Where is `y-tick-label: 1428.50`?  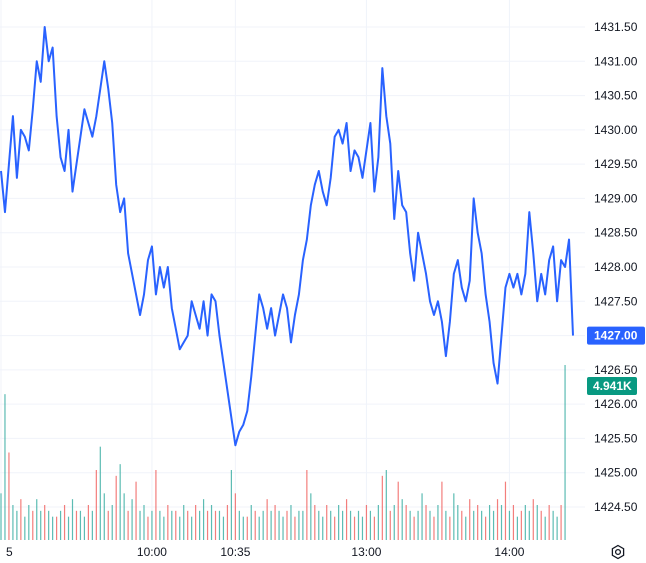
y-tick-label: 1428.50 is located at coordinates (616, 233).